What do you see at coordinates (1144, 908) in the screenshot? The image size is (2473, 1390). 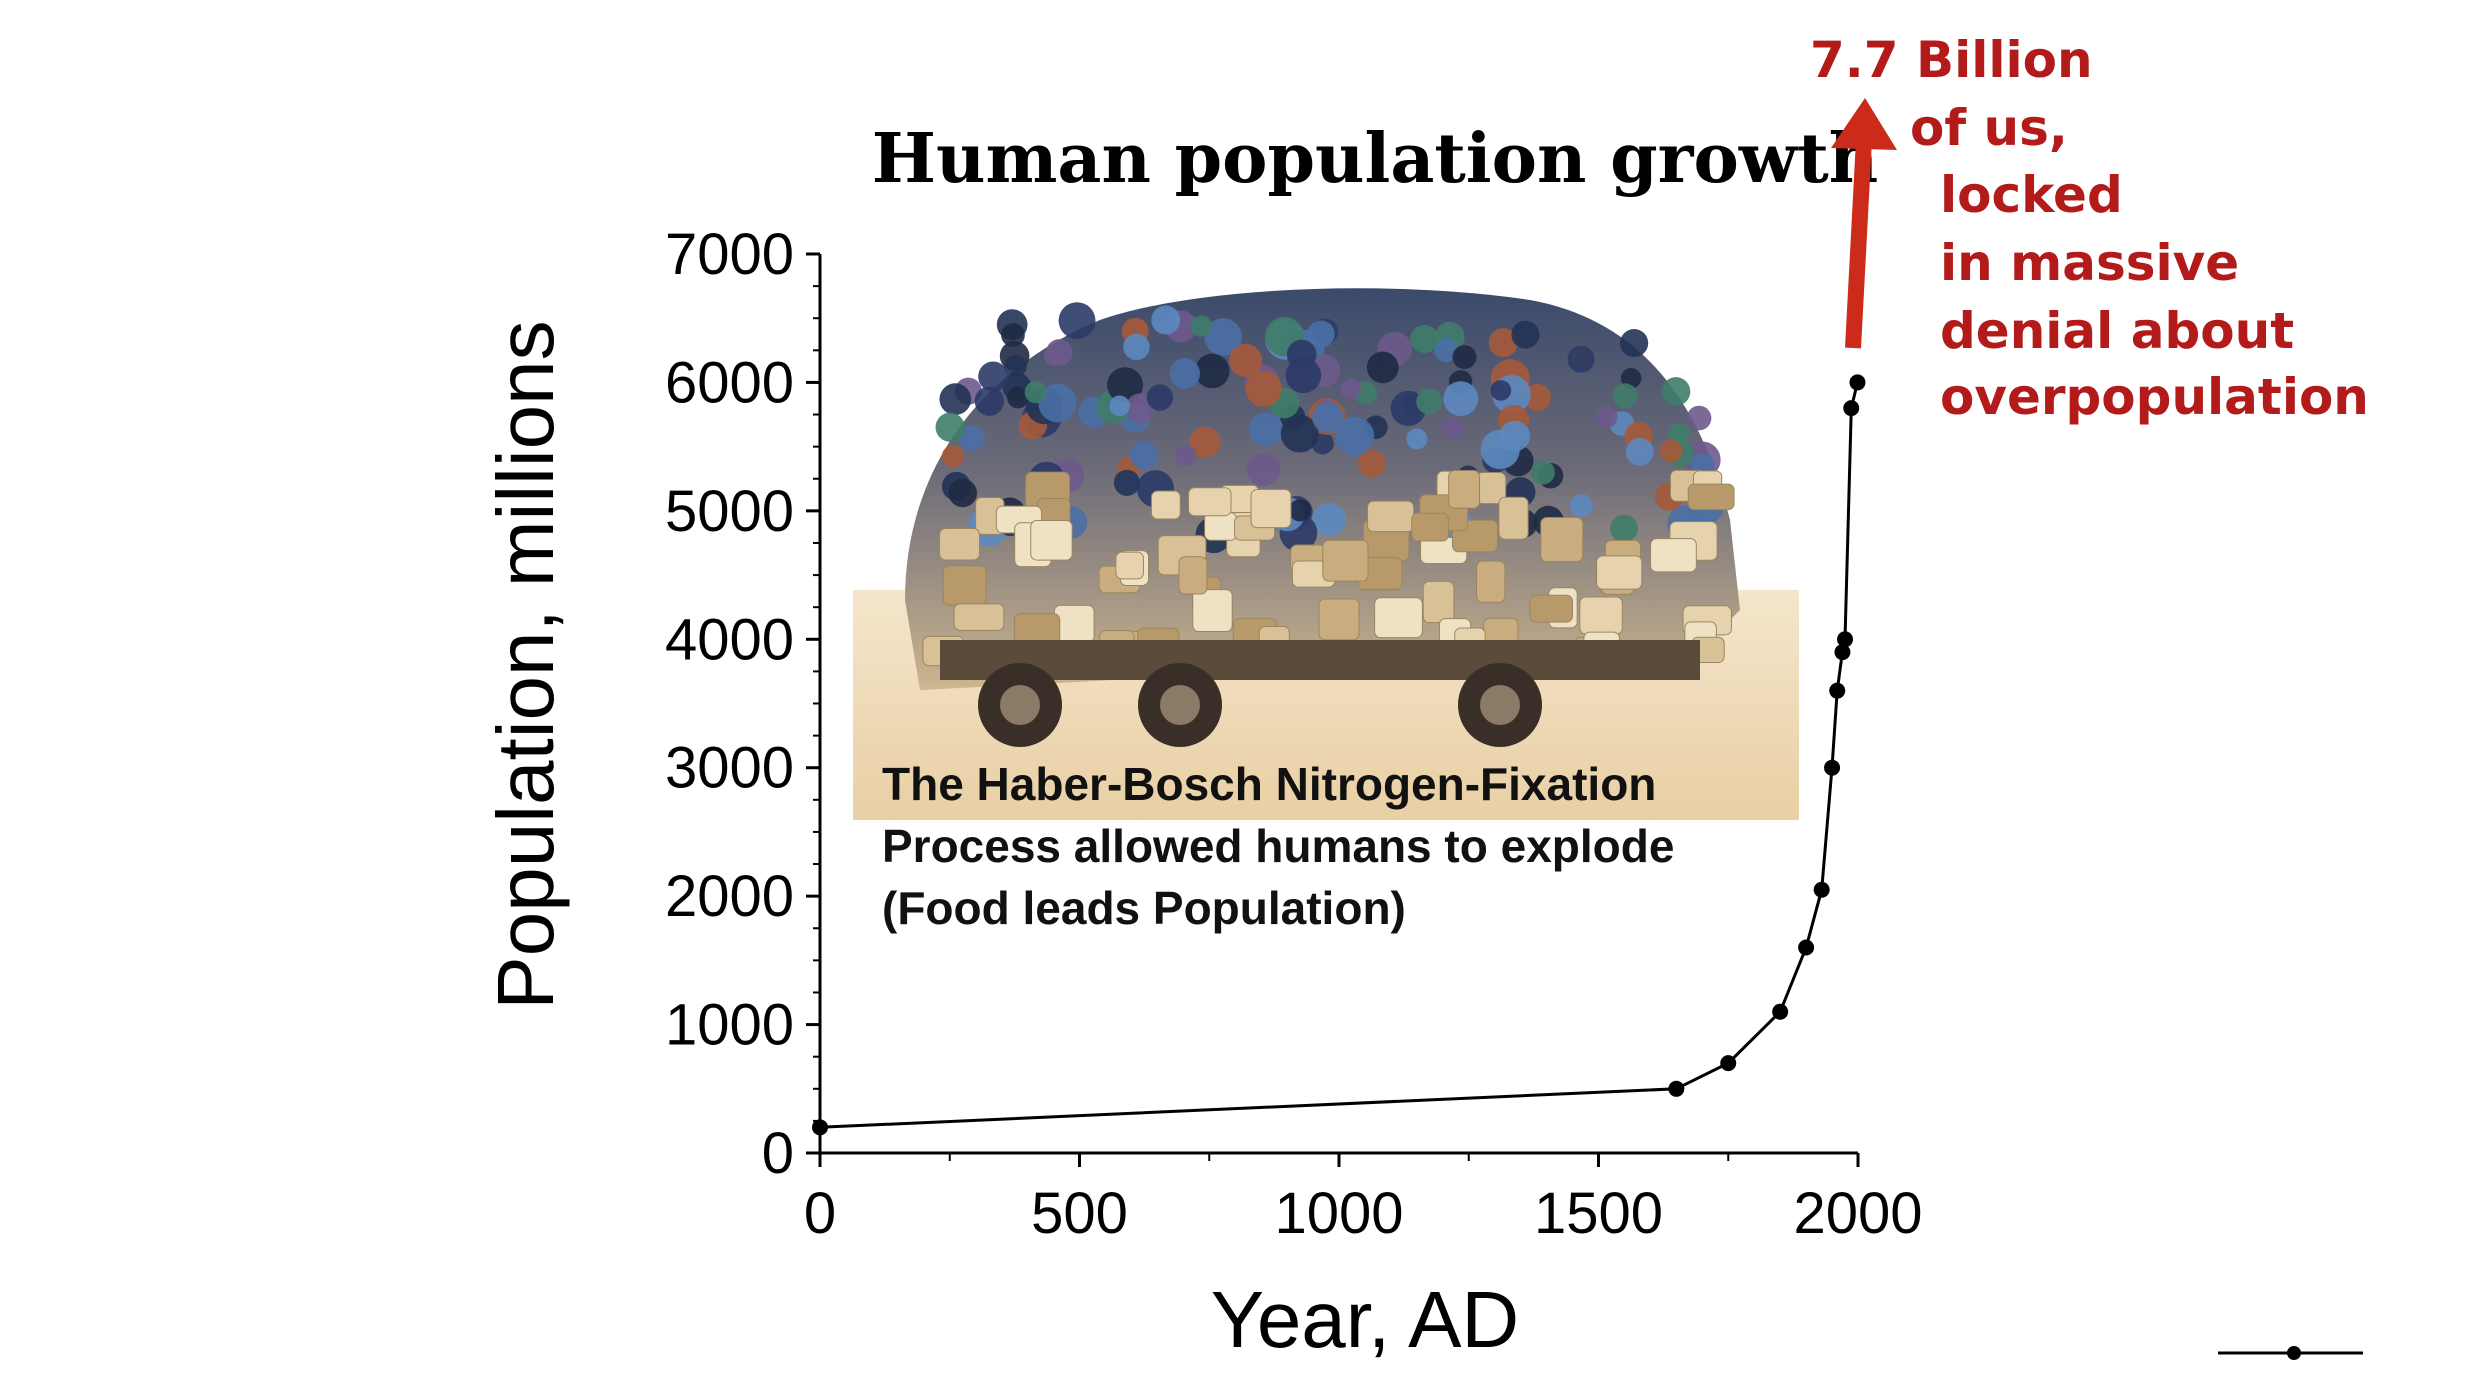 I see `caption-line-3: (Food leads Population)` at bounding box center [1144, 908].